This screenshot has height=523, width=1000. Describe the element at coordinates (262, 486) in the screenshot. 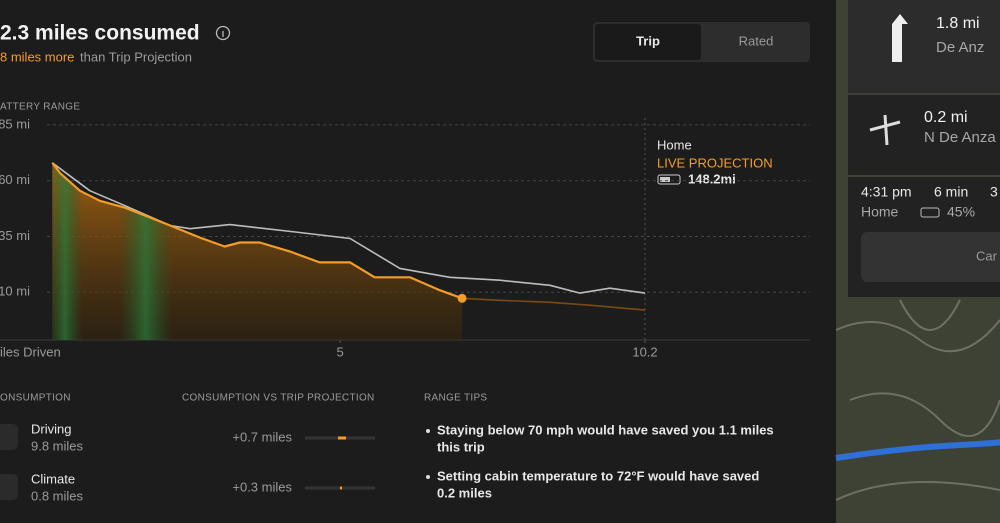

I see `item-delta: +0.3 miles` at that location.